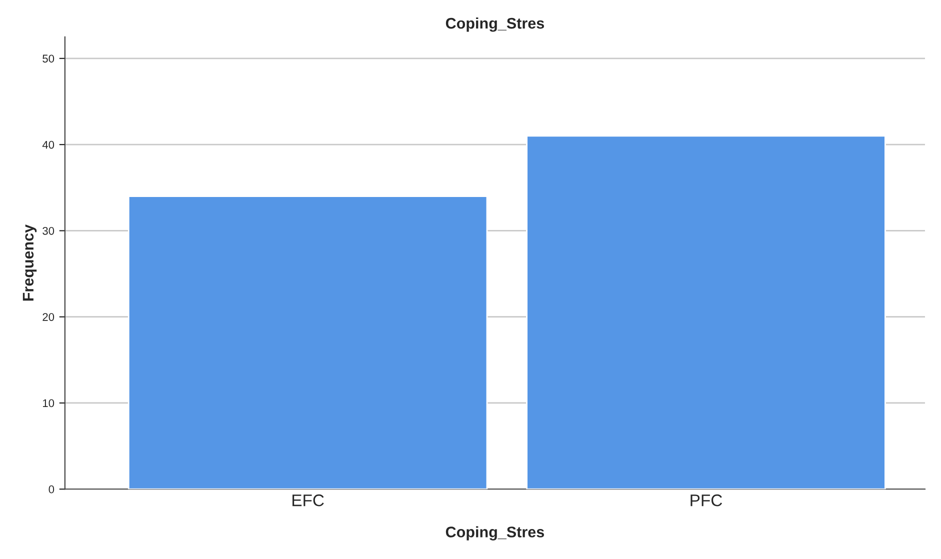 Image resolution: width=941 pixels, height=559 pixels. I want to click on y-tick-label: 20, so click(48, 317).